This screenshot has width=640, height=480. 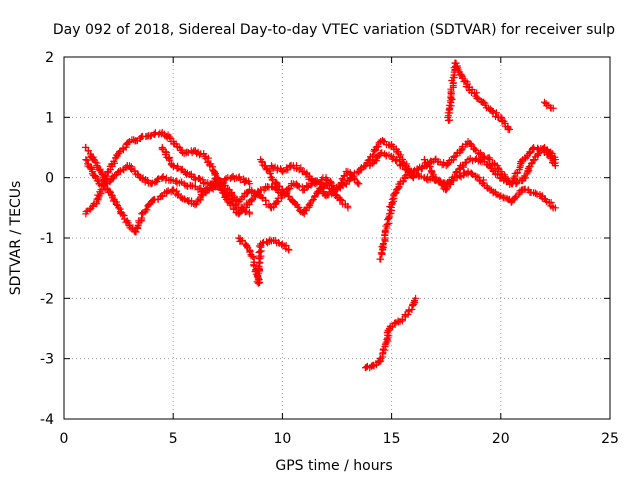 What do you see at coordinates (47, 360) in the screenshot?
I see `y-tick-label: -3` at bounding box center [47, 360].